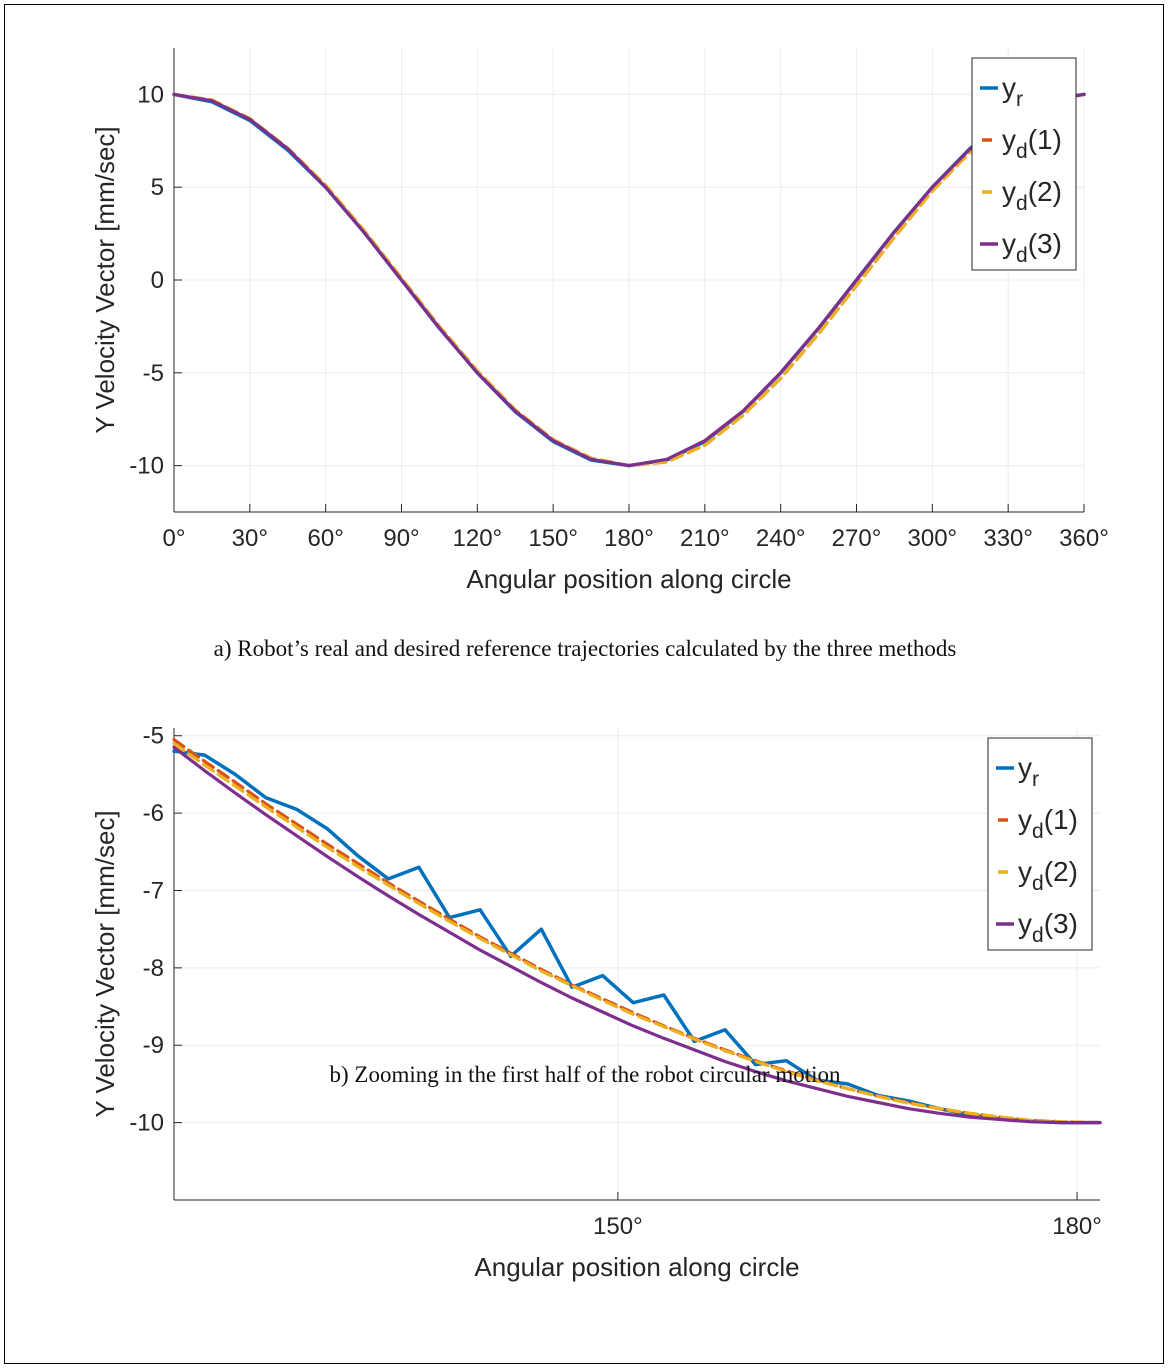 Image resolution: width=1170 pixels, height=1370 pixels. What do you see at coordinates (1012, 91) in the screenshot?
I see `legend-label-yr: yr` at bounding box center [1012, 91].